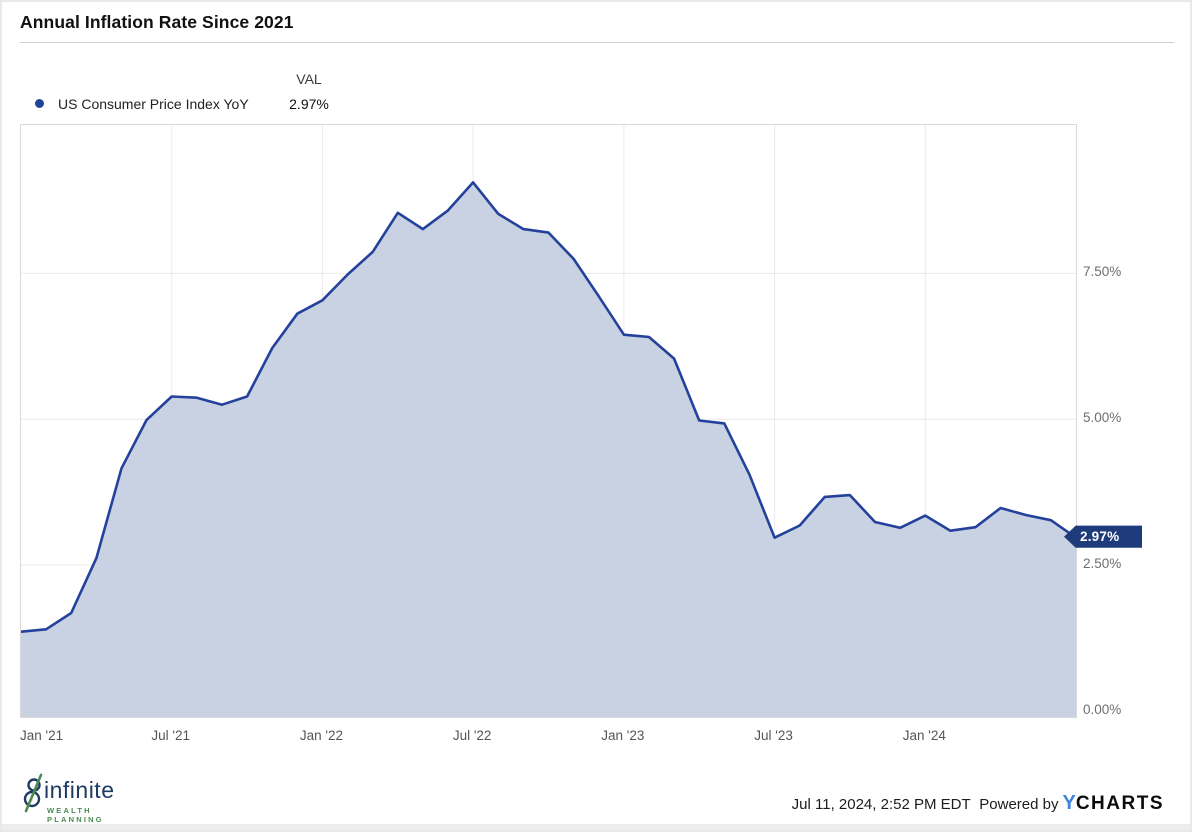  Describe the element at coordinates (1019, 804) in the screenshot. I see `powered-by-label: Powered by` at that location.